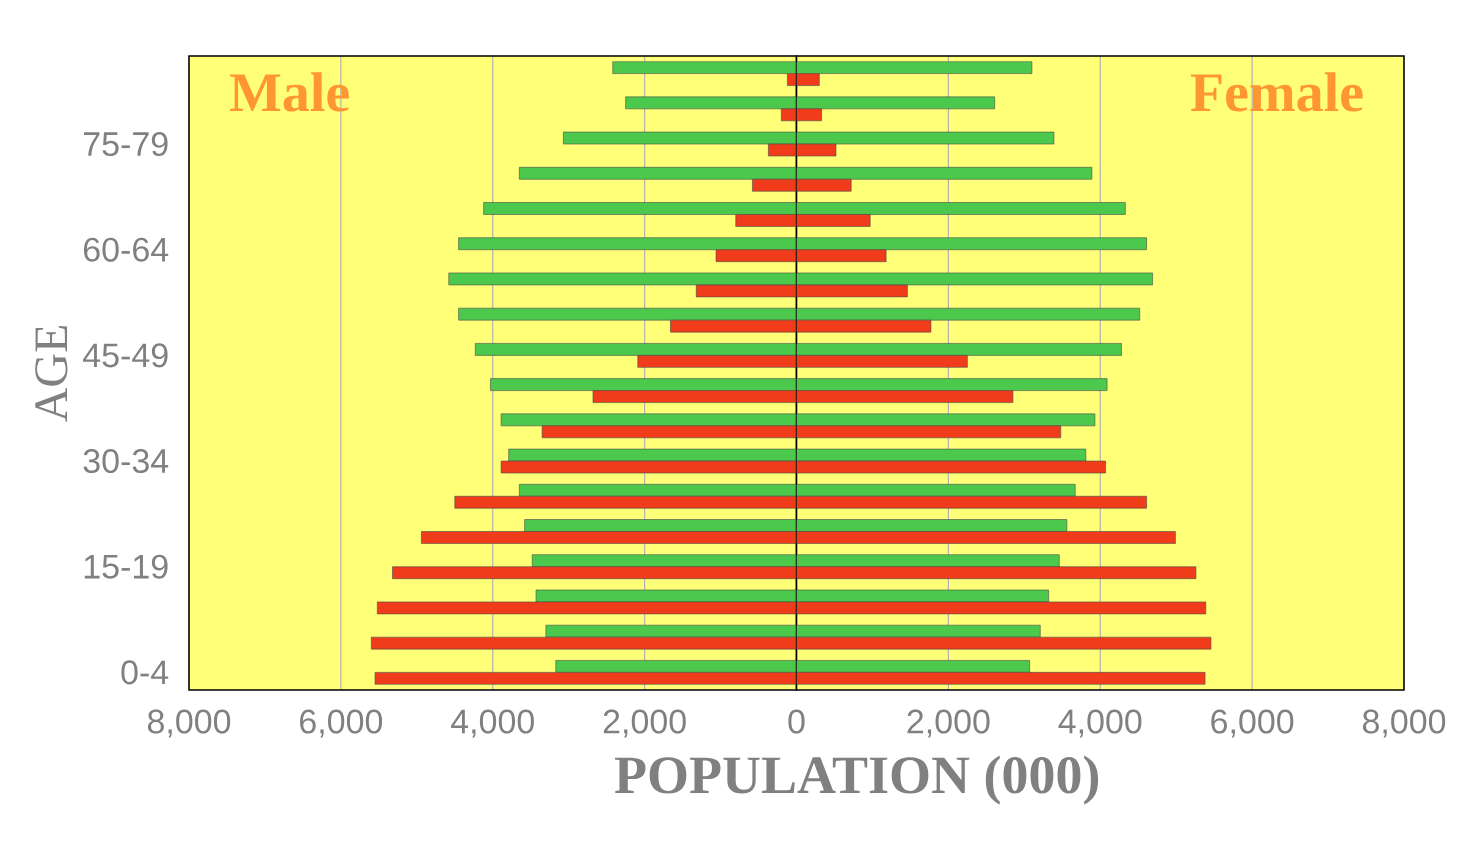 The height and width of the screenshot is (848, 1458). I want to click on x-tick-label: 0, so click(796, 721).